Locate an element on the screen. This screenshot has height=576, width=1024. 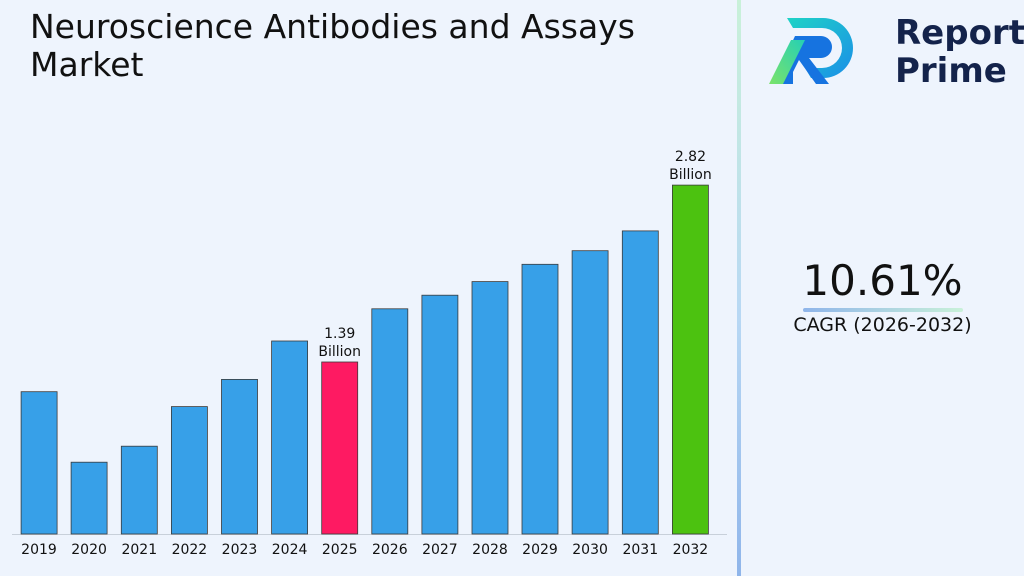
bar-2029 is located at coordinates (540, 399).